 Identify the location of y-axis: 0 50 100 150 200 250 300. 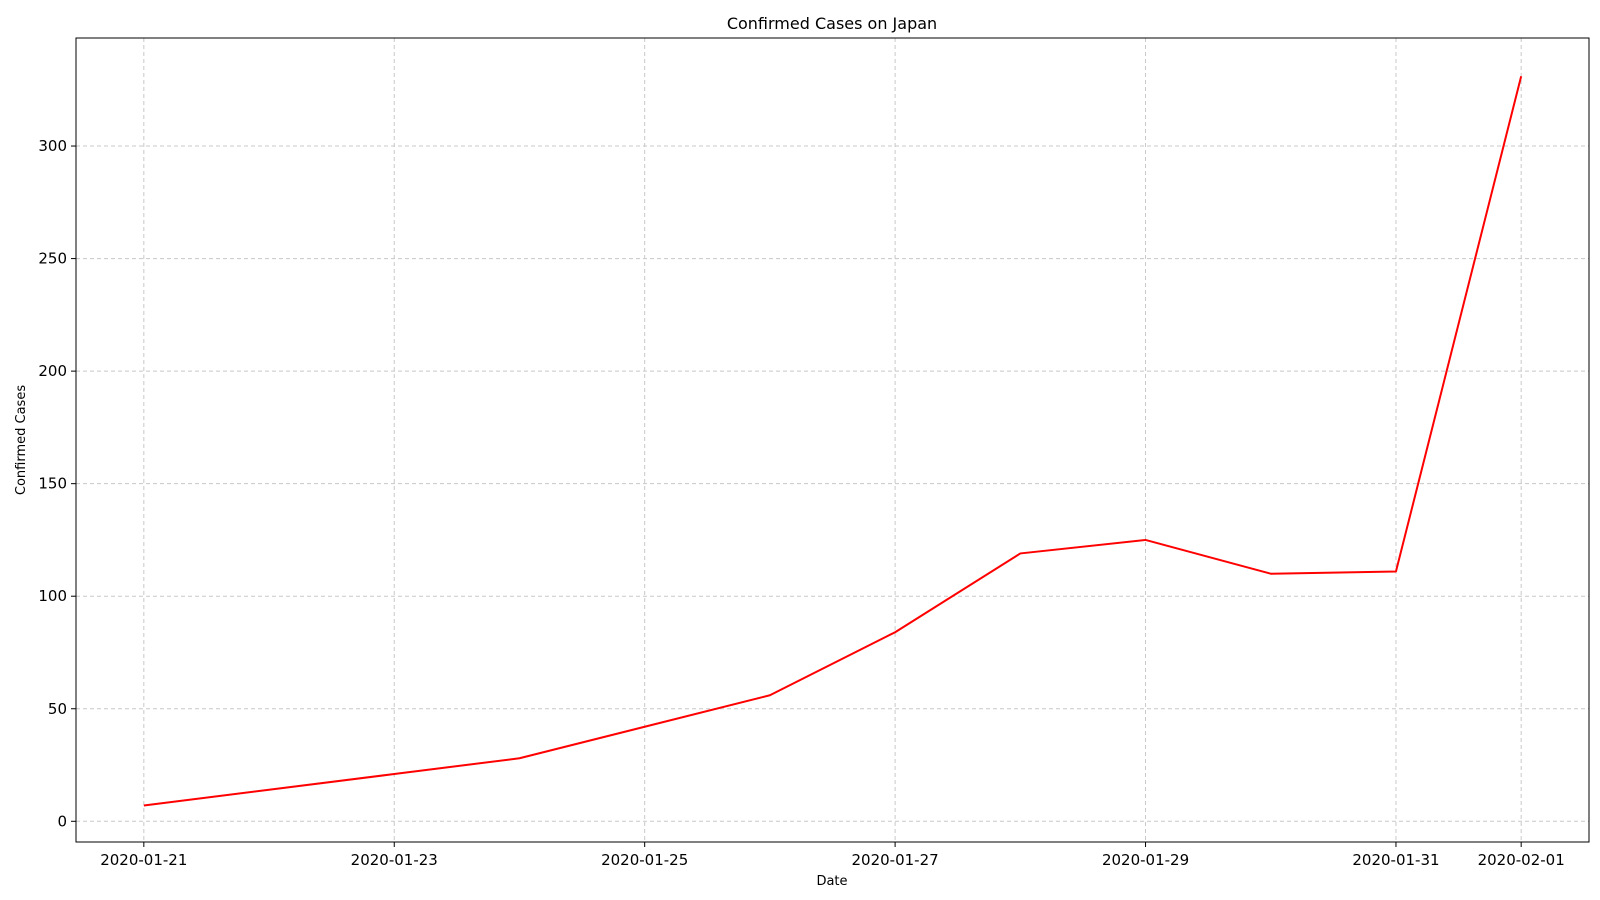
(57, 483).